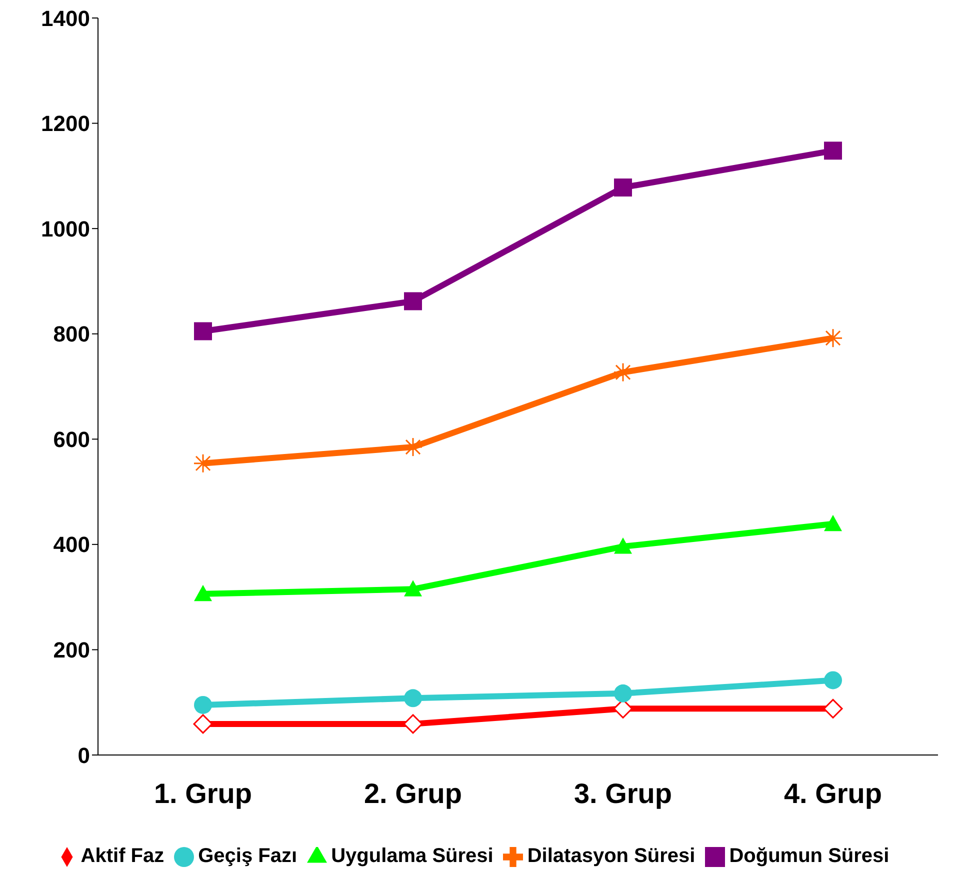 This screenshot has height=886, width=966. What do you see at coordinates (809, 856) in the screenshot?
I see `legend-label: Doğumun Süresi` at bounding box center [809, 856].